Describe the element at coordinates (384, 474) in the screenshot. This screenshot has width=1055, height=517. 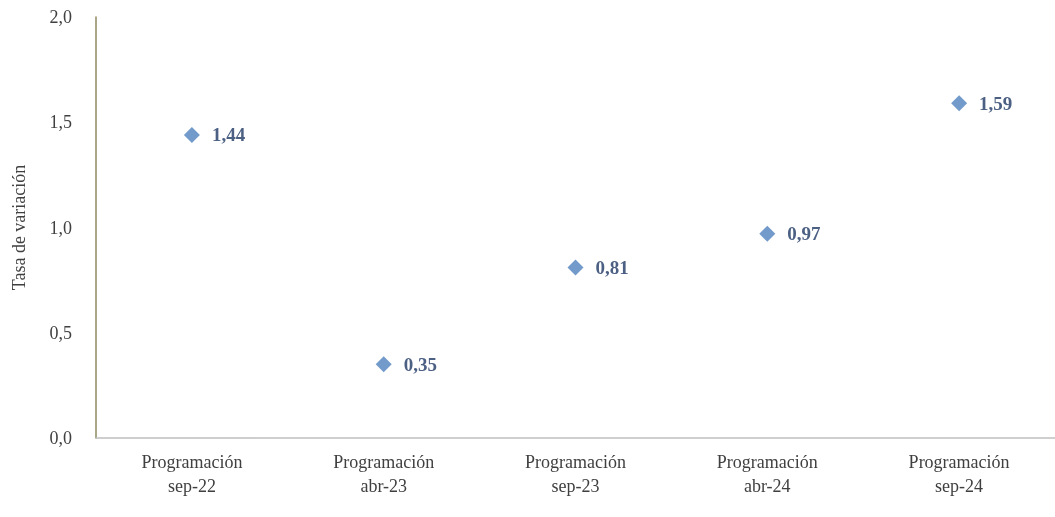
I see `x-tick-label: Programación abr-23` at that location.